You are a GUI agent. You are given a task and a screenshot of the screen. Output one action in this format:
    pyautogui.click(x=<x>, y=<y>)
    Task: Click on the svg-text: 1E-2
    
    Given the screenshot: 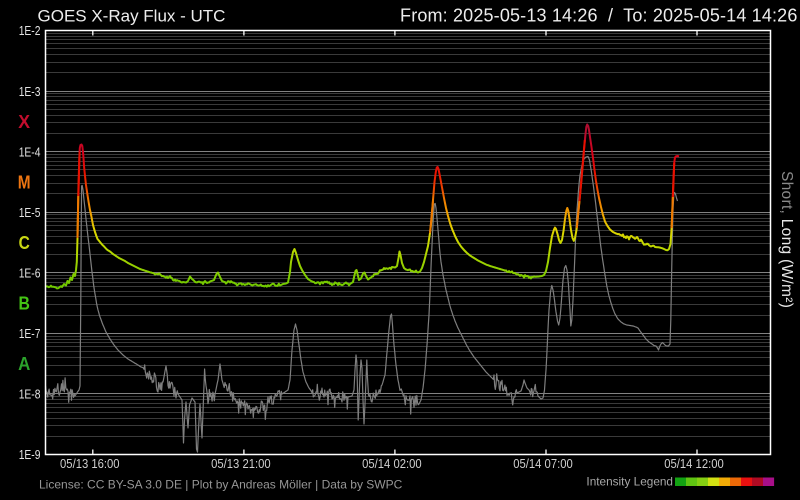 What is the action you would take?
    pyautogui.click(x=30, y=30)
    